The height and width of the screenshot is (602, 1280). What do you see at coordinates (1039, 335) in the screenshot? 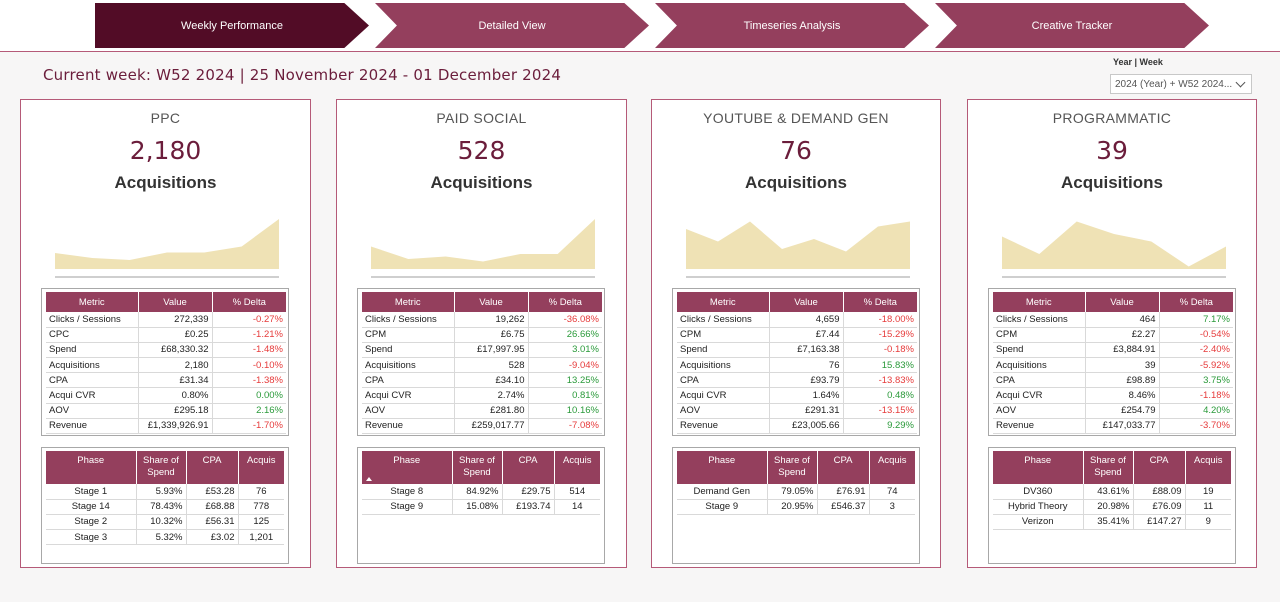
I see `metric-name: CPM` at bounding box center [1039, 335].